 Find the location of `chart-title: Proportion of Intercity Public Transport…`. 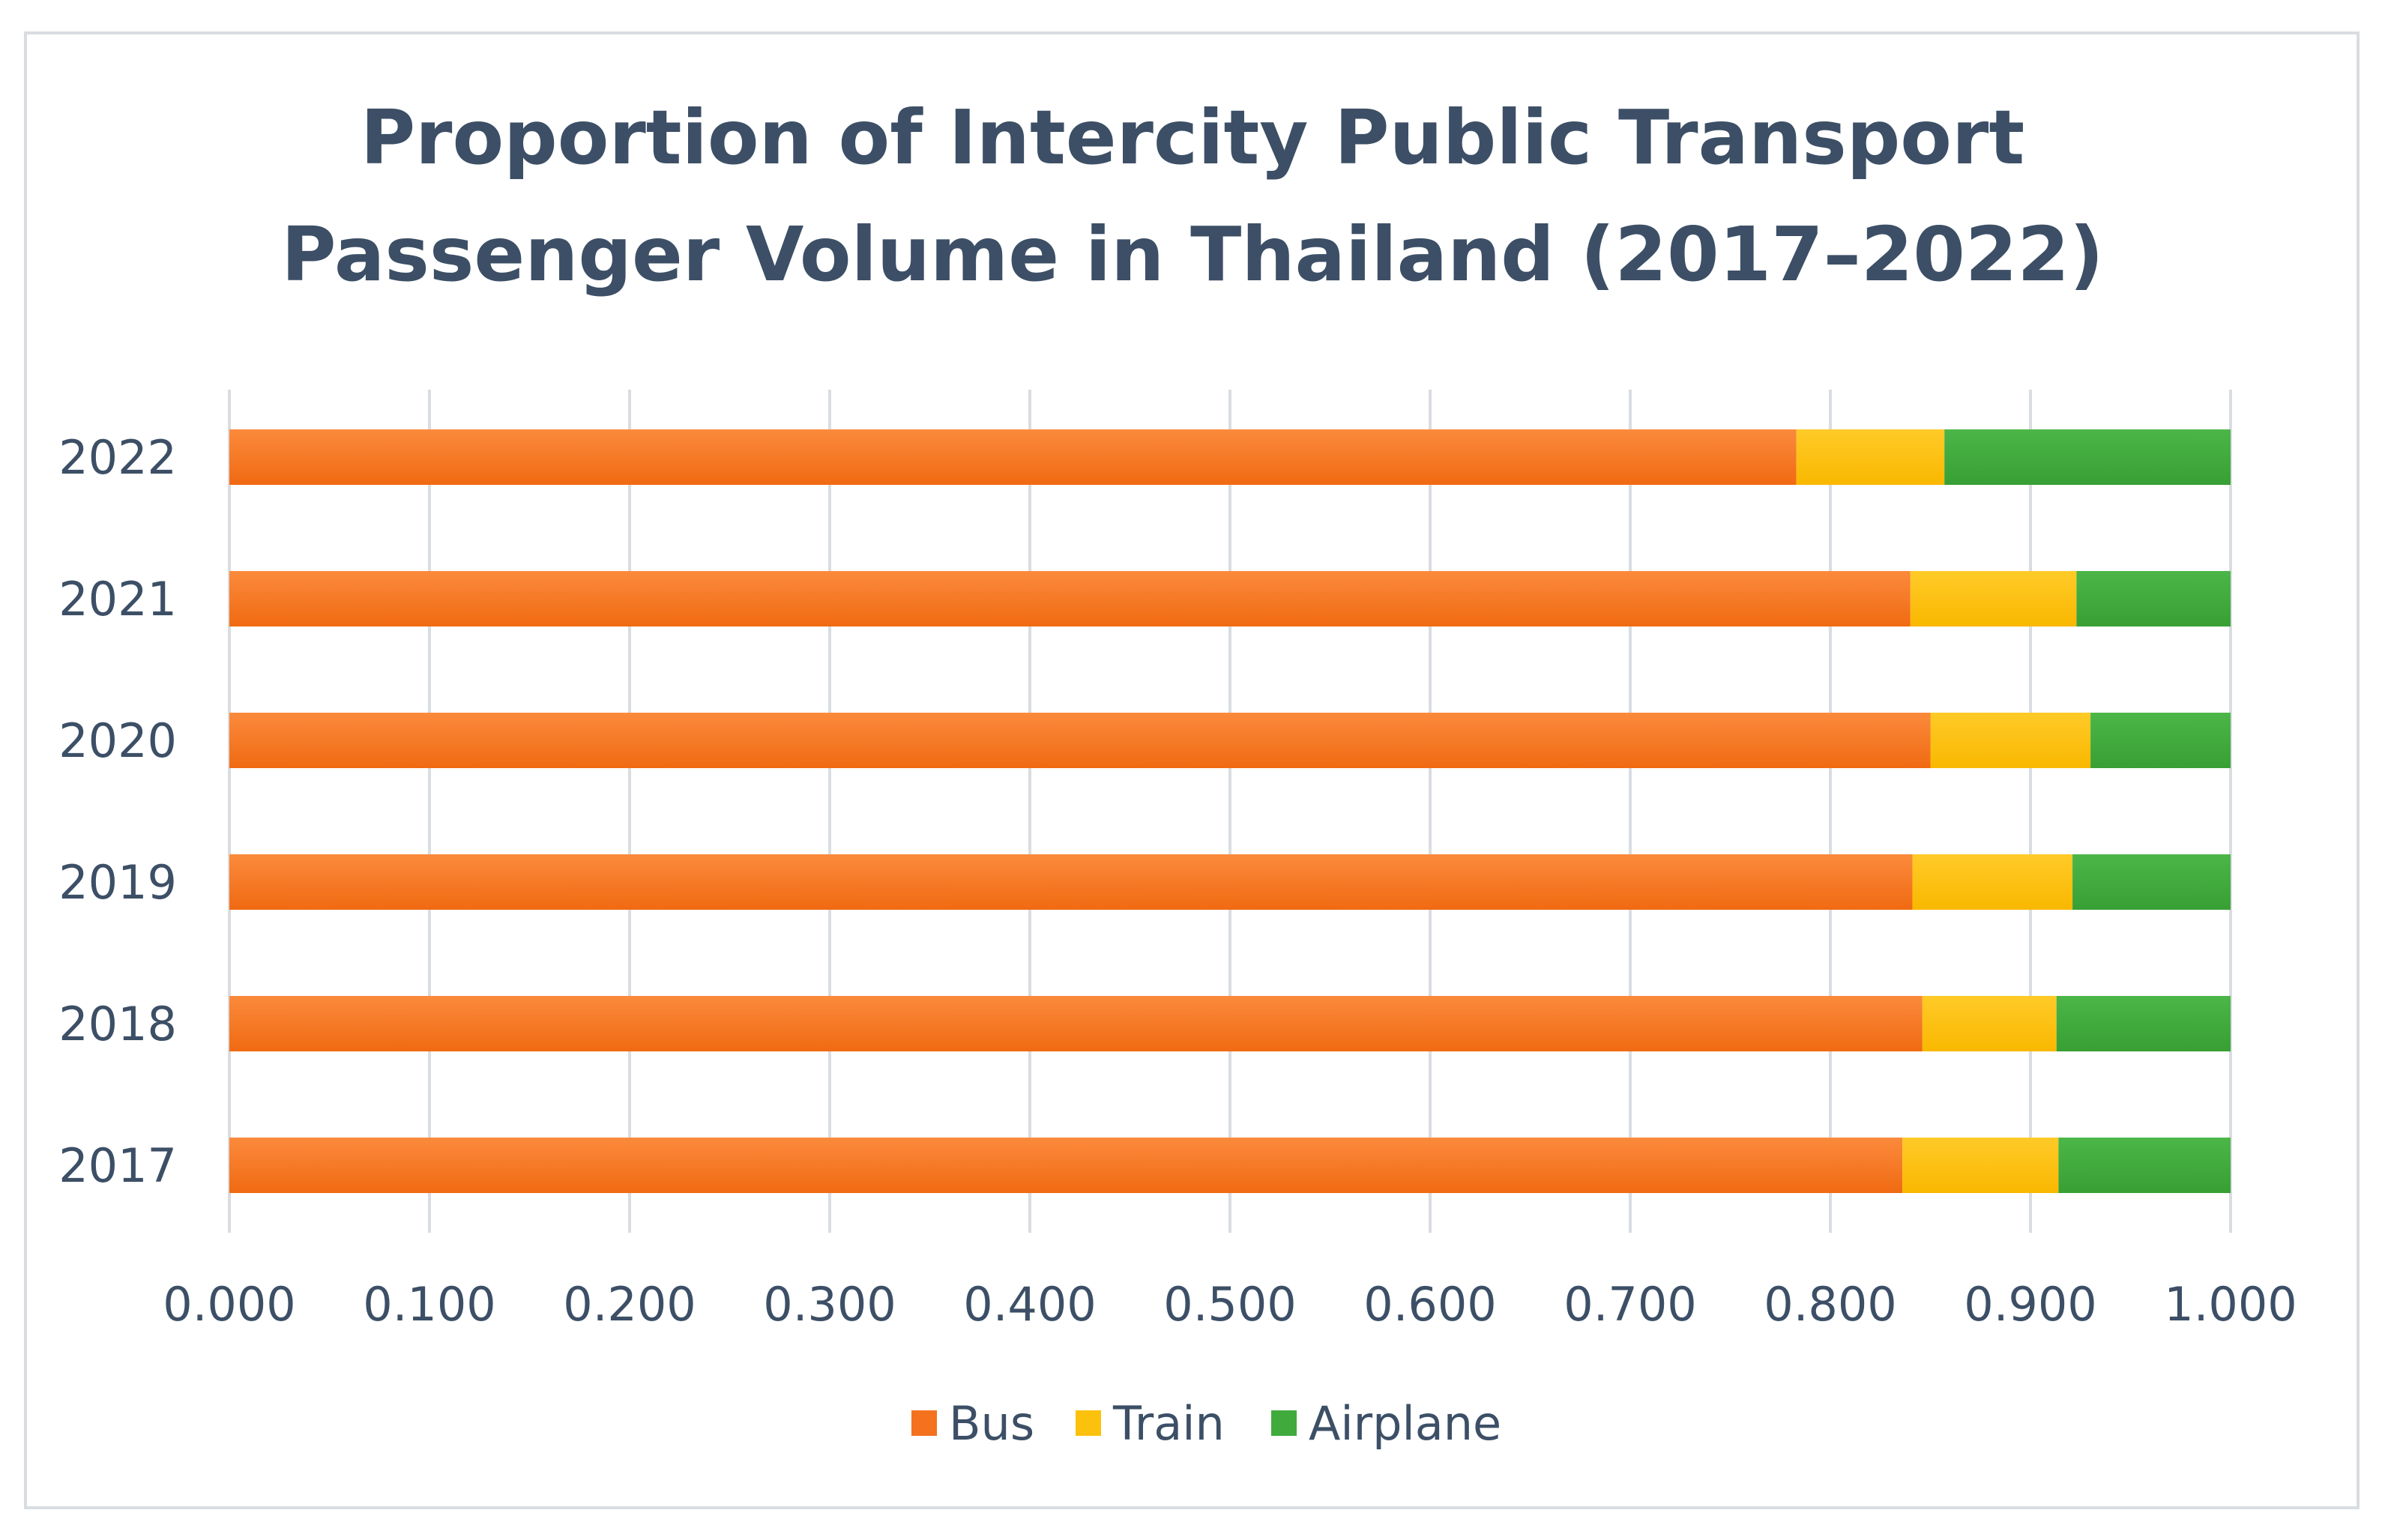

chart-title: Proportion of Intercity Public Transport… is located at coordinates (1192, 196).